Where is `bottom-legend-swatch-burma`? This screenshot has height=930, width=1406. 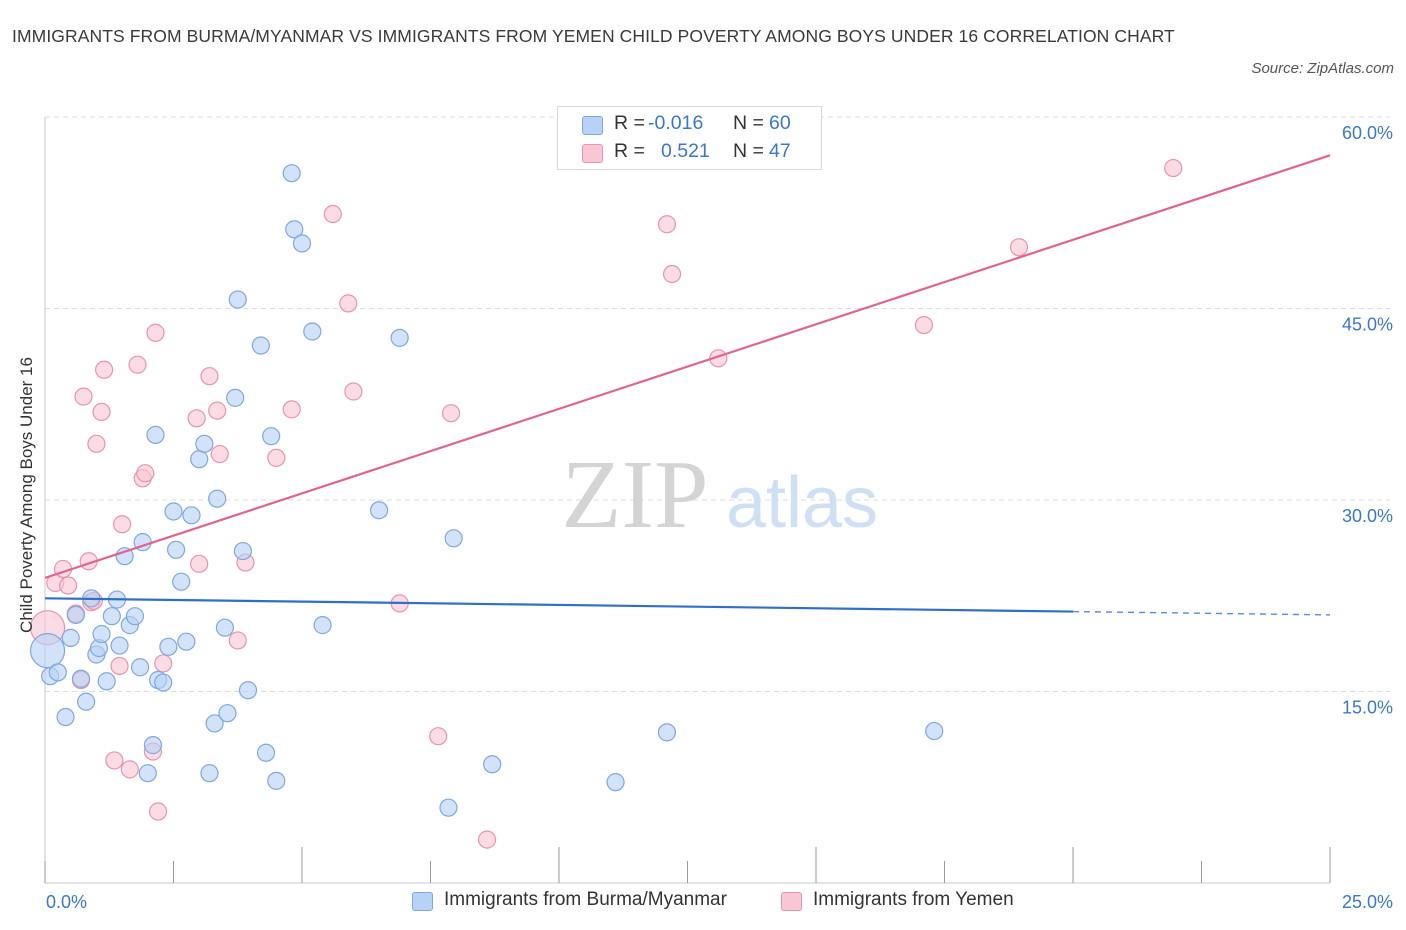 bottom-legend-swatch-burma is located at coordinates (422, 901).